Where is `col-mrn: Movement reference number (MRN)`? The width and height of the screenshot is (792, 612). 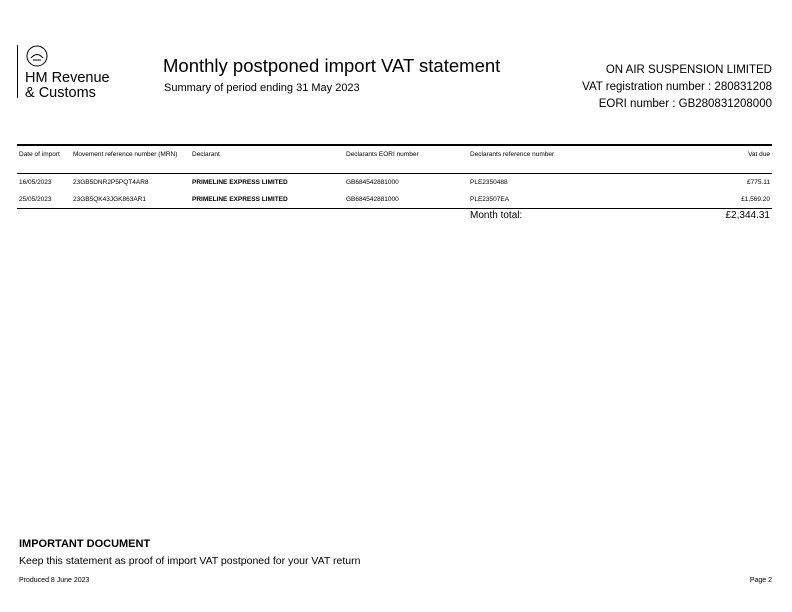 col-mrn: Movement reference number (MRN) is located at coordinates (125, 154).